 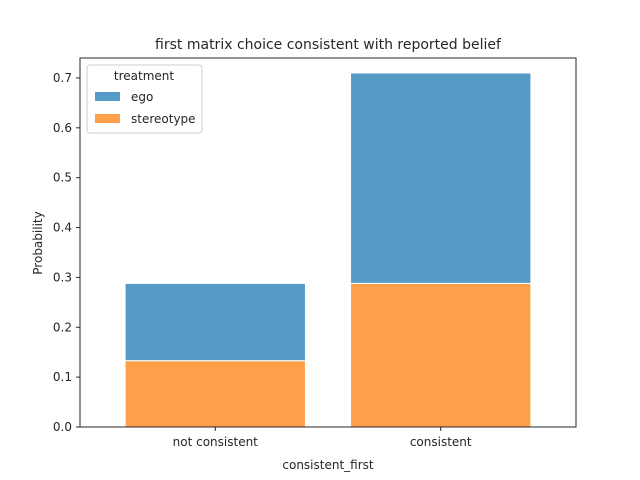 I want to click on y-tick-label: 0.5, so click(x=62, y=178).